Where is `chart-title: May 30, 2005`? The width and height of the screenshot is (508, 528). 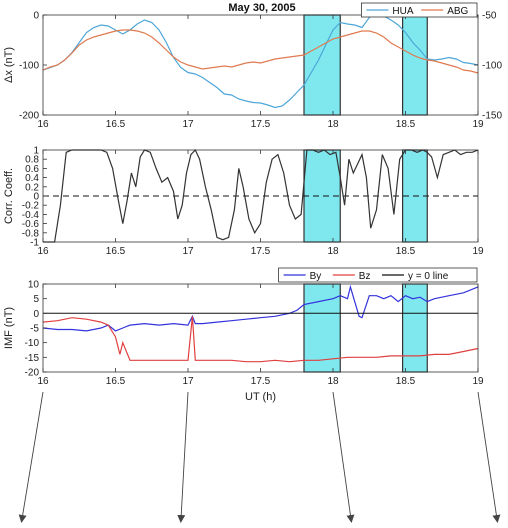
chart-title: May 30, 2005 is located at coordinates (261, 8).